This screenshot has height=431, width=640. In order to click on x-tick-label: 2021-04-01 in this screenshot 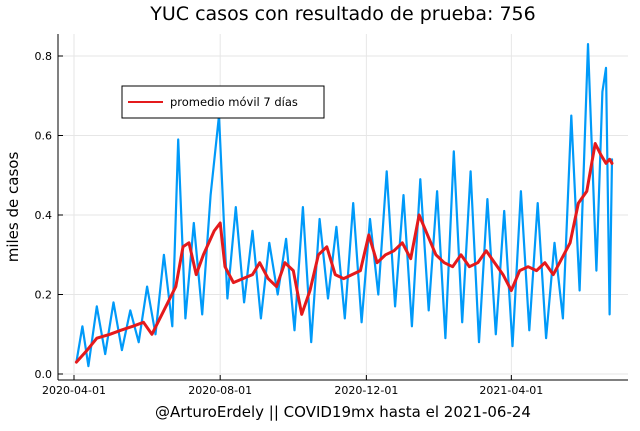, I will do `click(511, 390)`.